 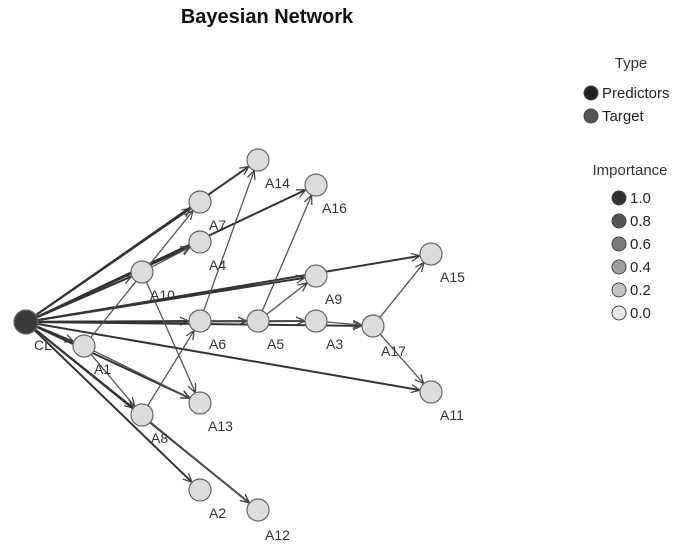 I want to click on node-circle-a16, so click(x=316, y=185).